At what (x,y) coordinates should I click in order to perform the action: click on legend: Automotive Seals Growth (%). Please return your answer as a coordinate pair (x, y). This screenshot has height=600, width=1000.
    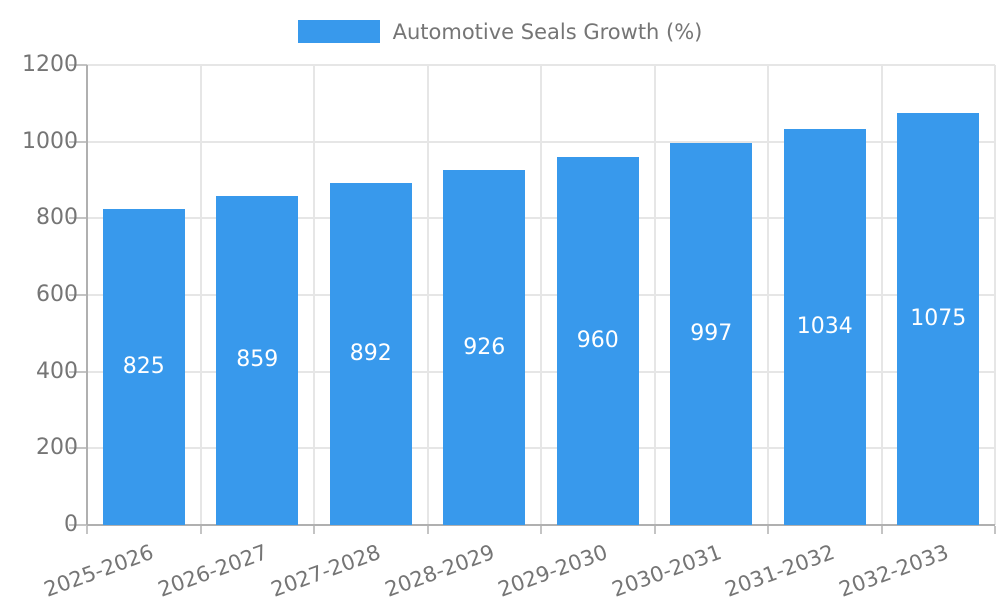
    Looking at the image, I should click on (500, 31).